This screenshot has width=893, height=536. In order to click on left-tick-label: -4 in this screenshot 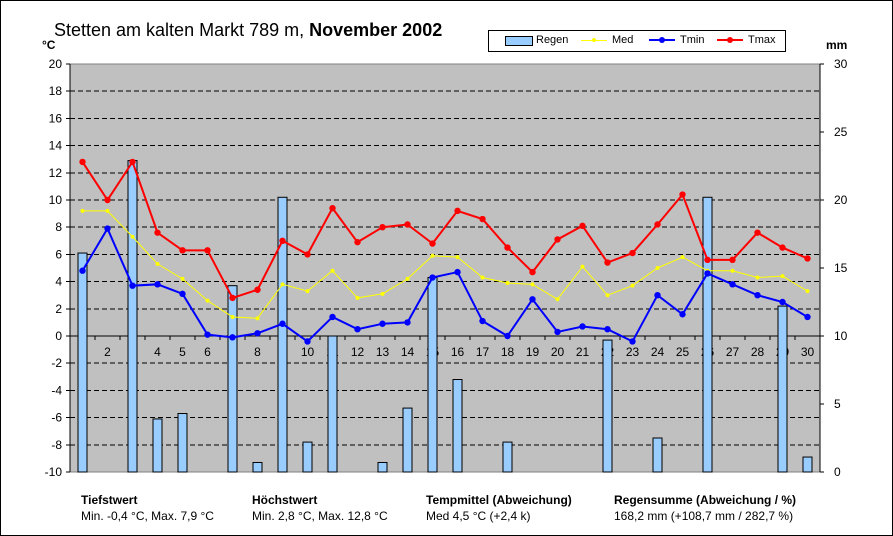, I will do `click(56, 390)`.